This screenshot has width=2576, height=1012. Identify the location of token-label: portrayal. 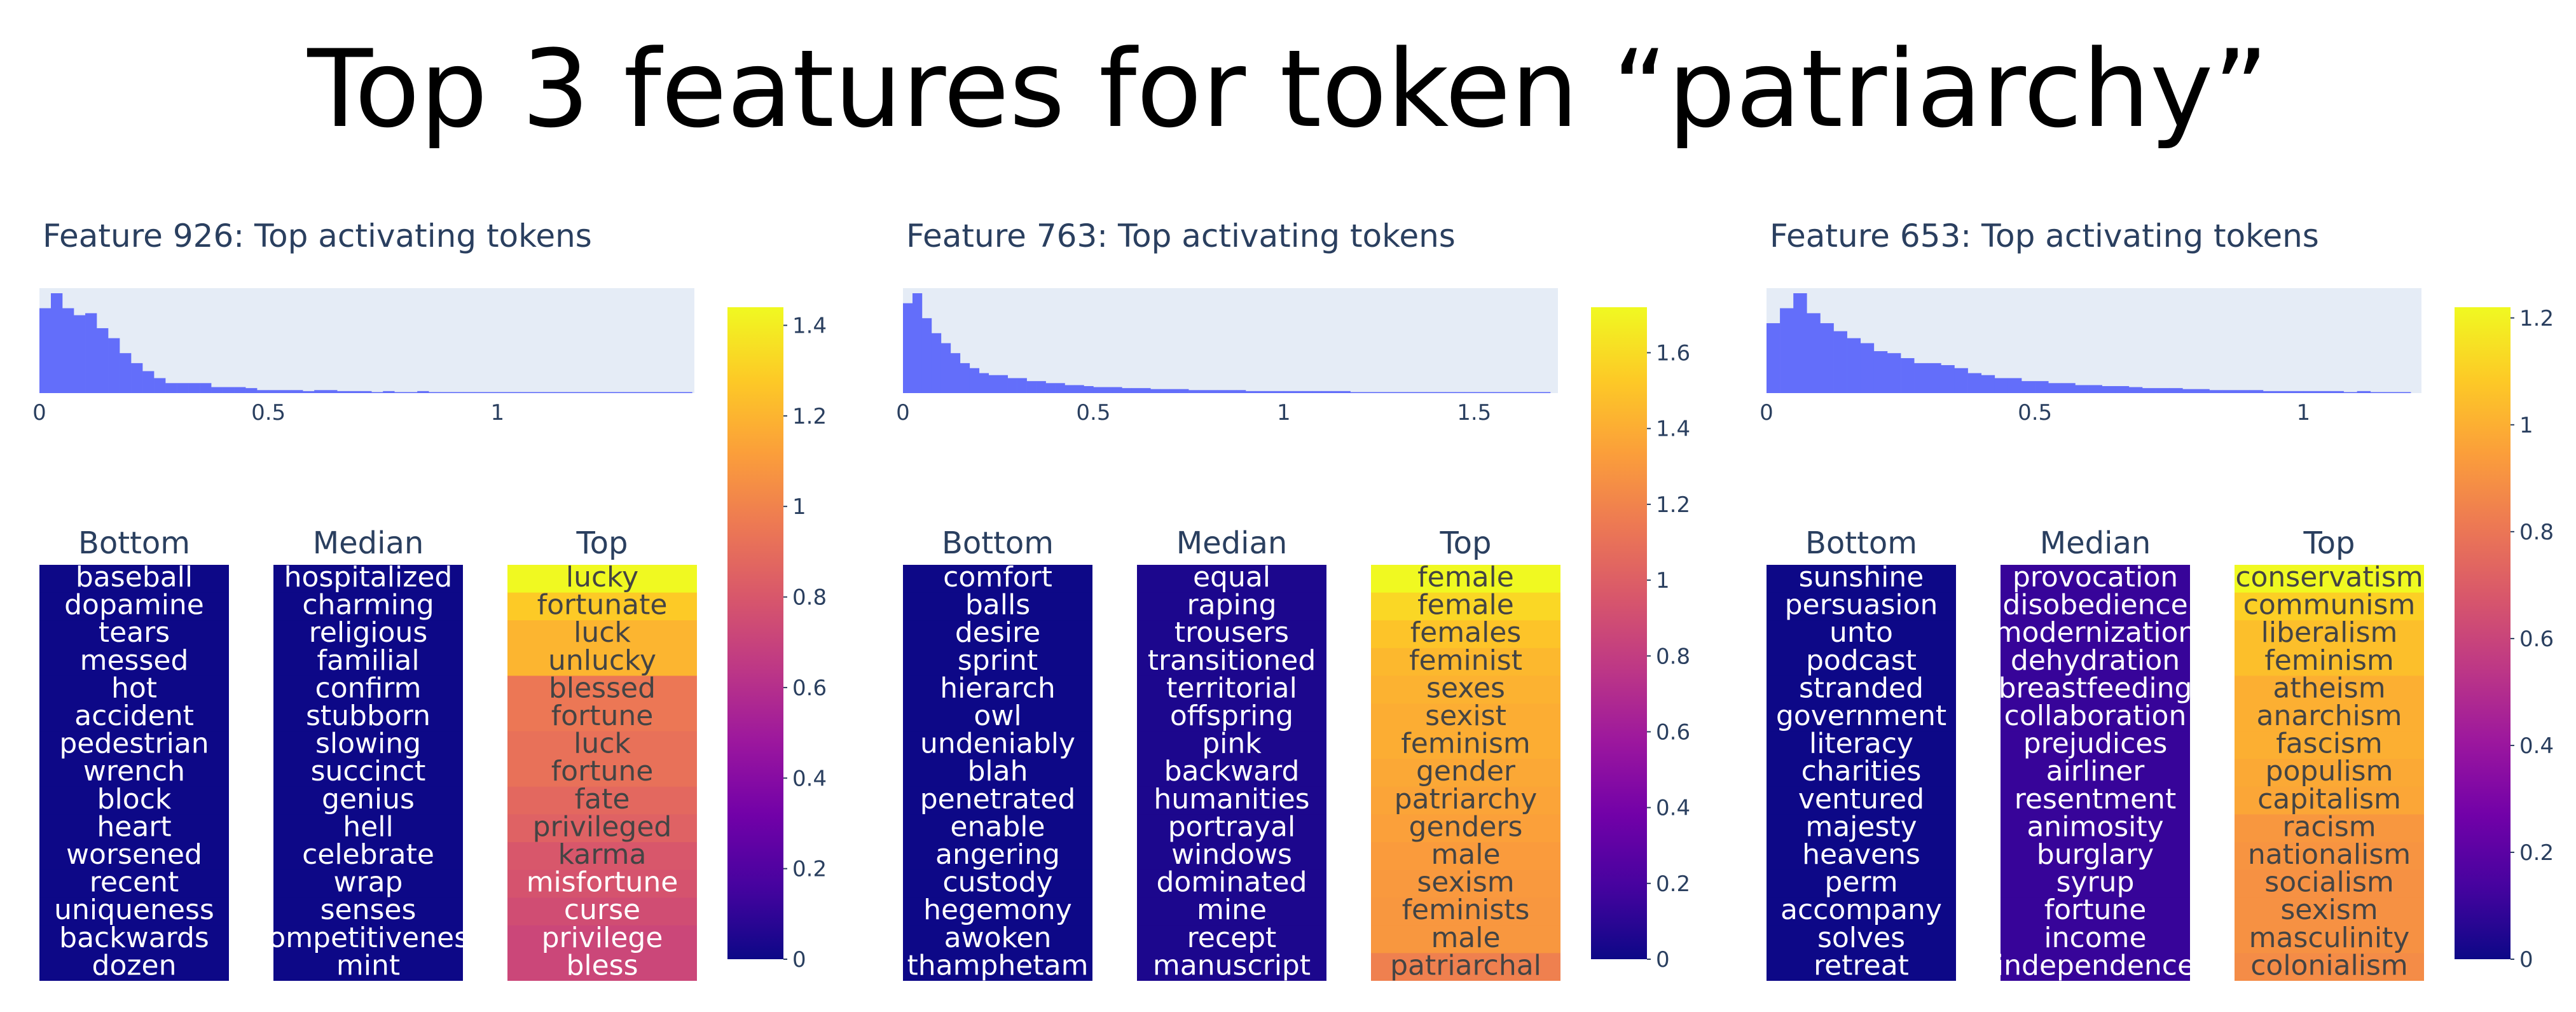
(1231, 826).